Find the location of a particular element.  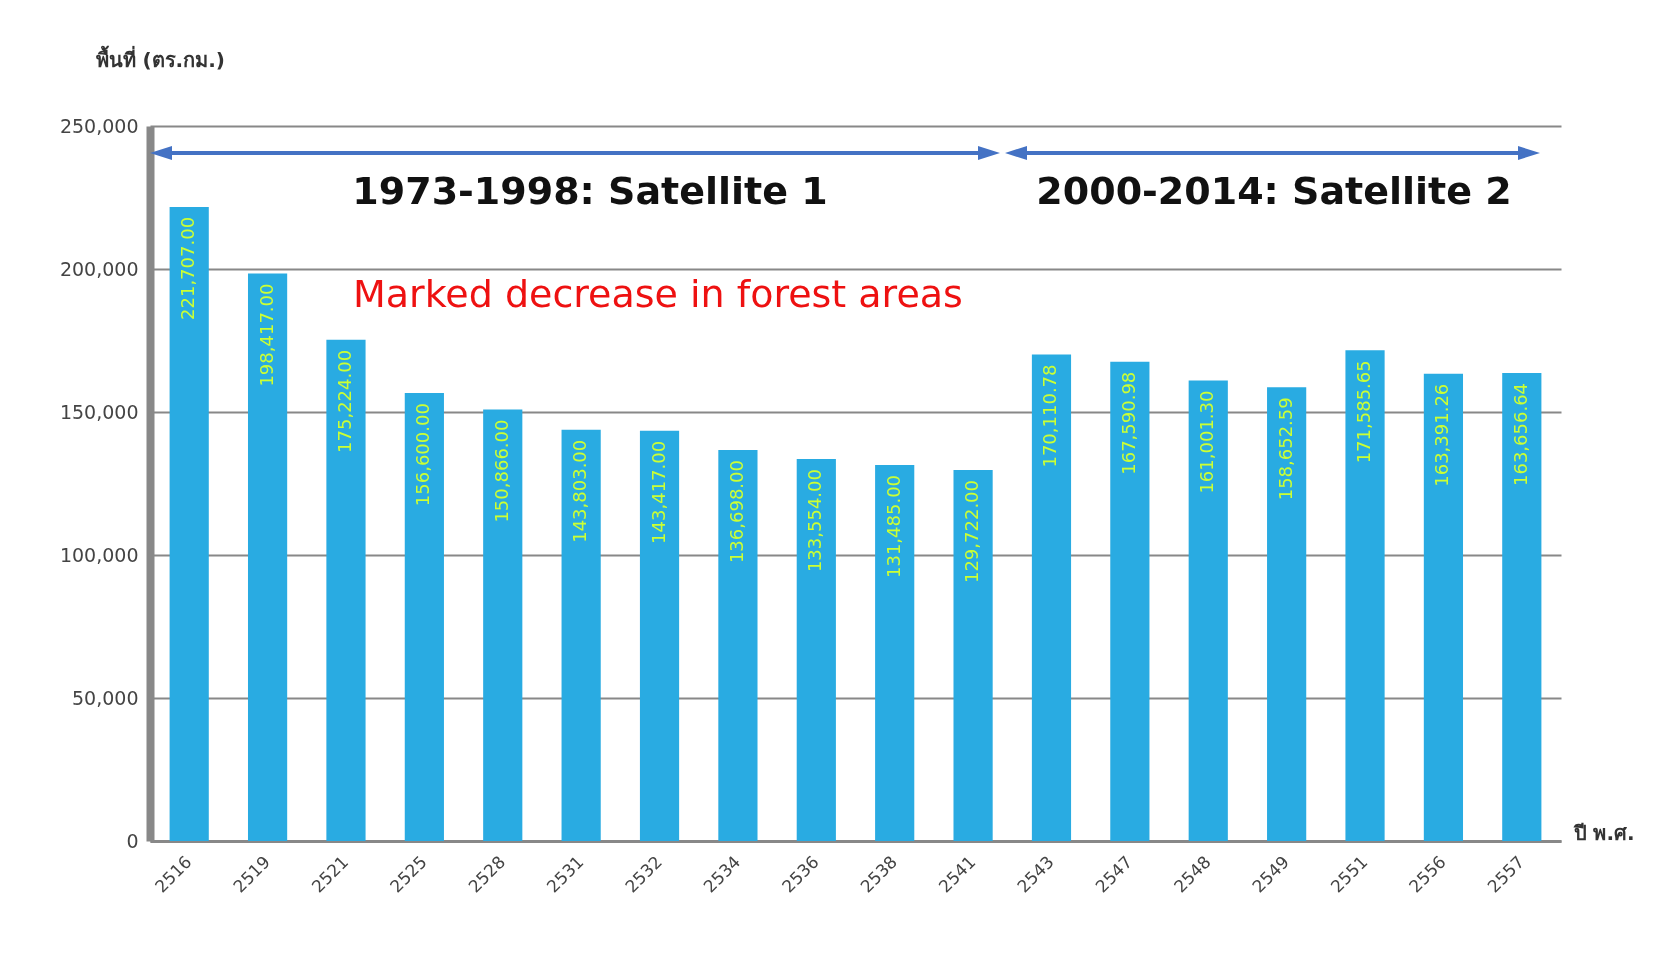

data-label: 143,417.00 is located at coordinates (658, 492).